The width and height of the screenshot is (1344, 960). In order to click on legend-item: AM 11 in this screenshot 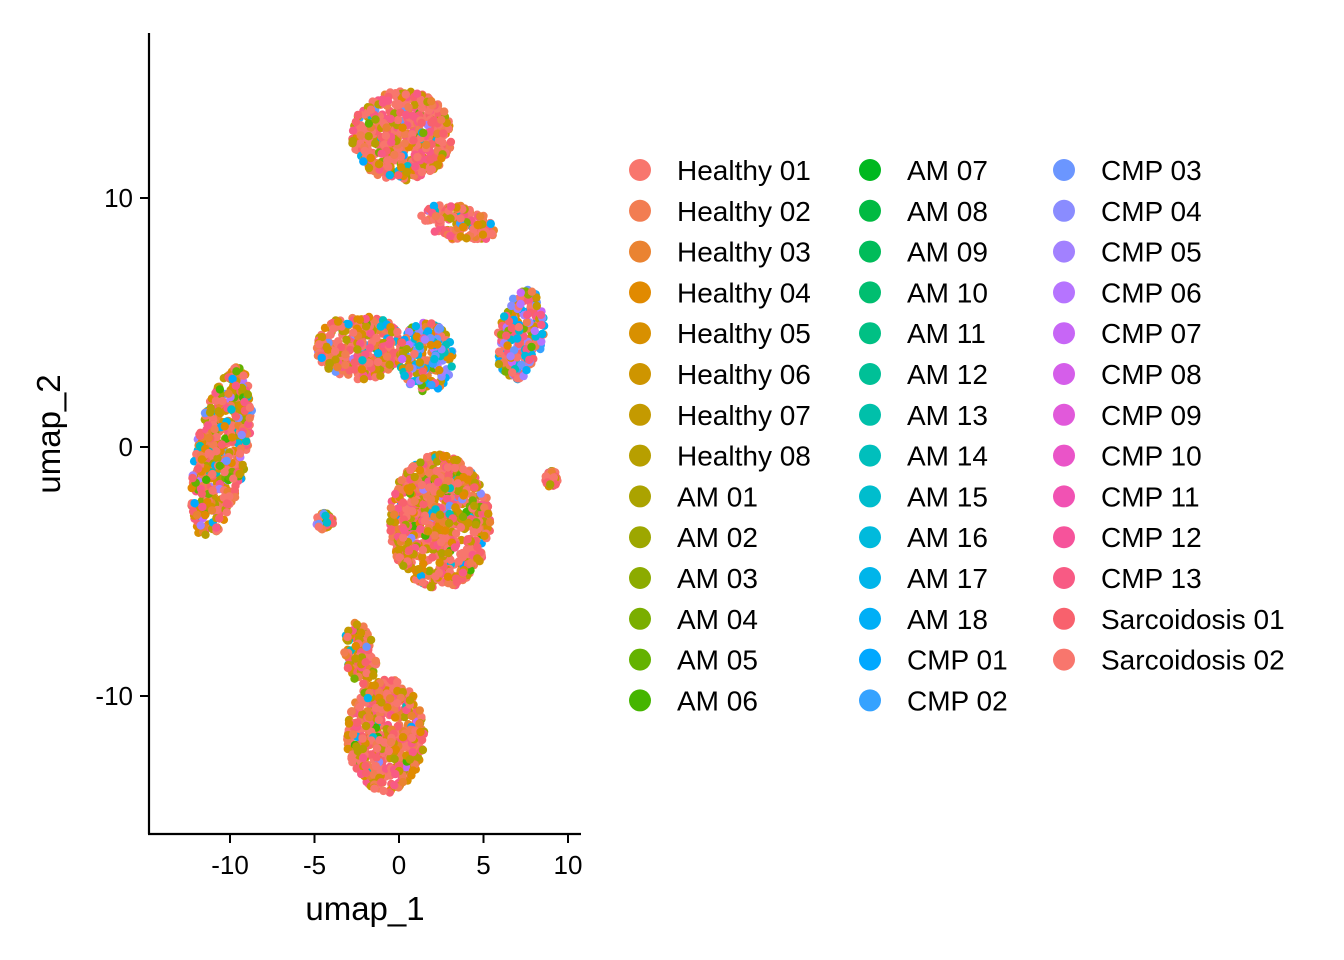, I will do `click(922, 333)`.